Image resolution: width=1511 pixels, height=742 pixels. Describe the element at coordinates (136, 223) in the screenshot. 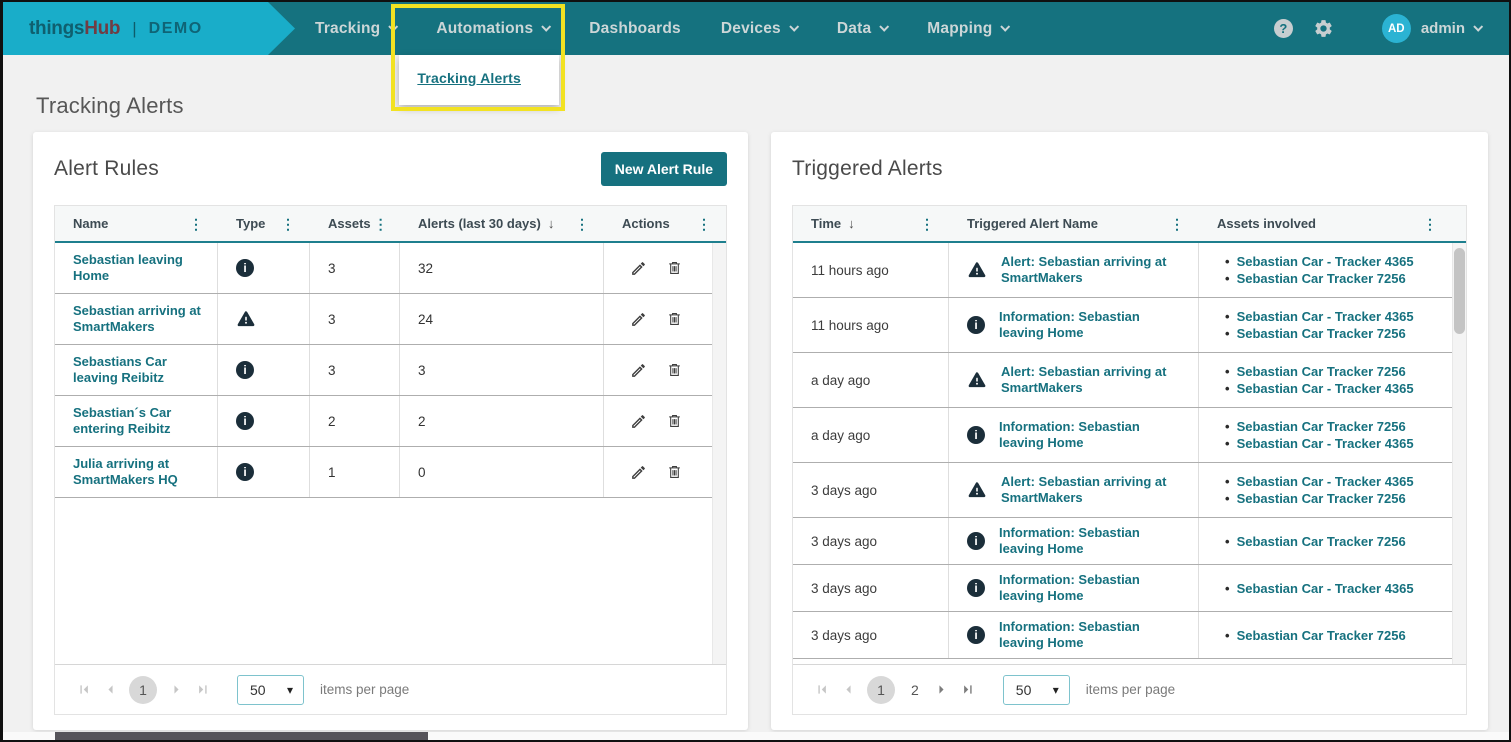

I see `column-header-name: Name` at that location.